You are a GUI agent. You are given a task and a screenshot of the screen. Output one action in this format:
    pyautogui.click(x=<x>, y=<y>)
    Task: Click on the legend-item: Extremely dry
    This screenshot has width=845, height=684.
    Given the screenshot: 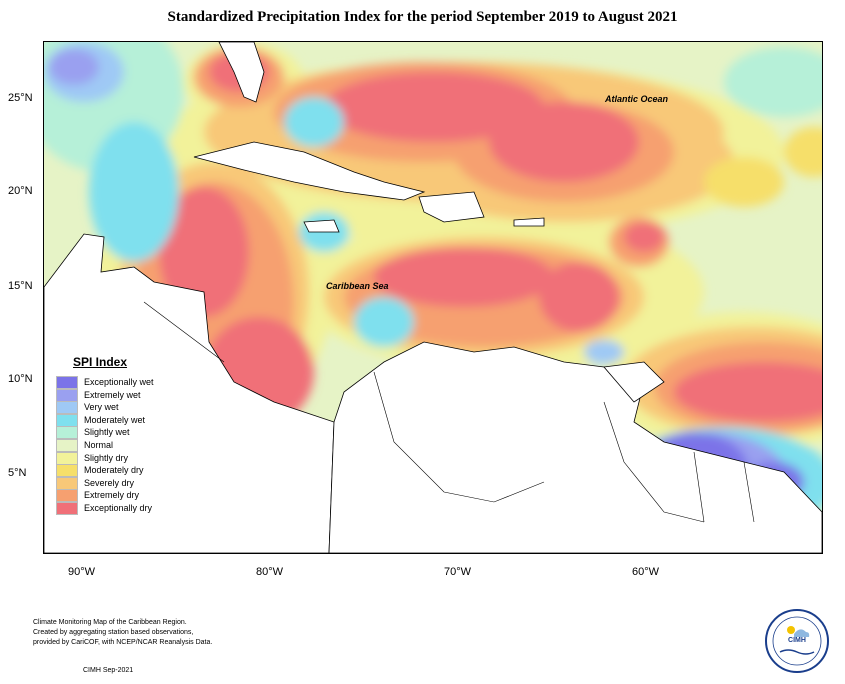 What is the action you would take?
    pyautogui.click(x=111, y=496)
    